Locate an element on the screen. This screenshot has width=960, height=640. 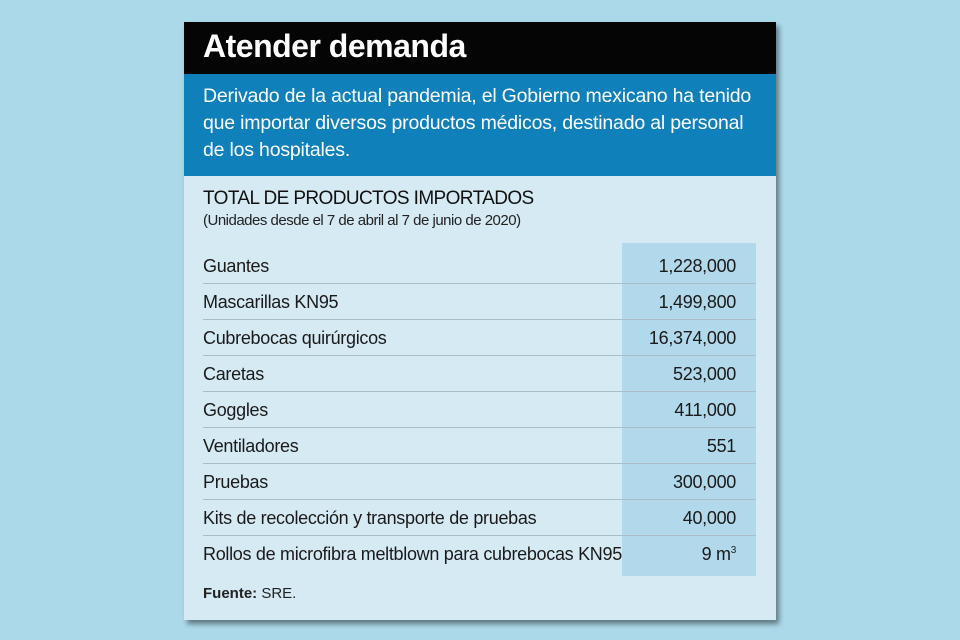
infographic-title: Atender demanda is located at coordinates (334, 46).